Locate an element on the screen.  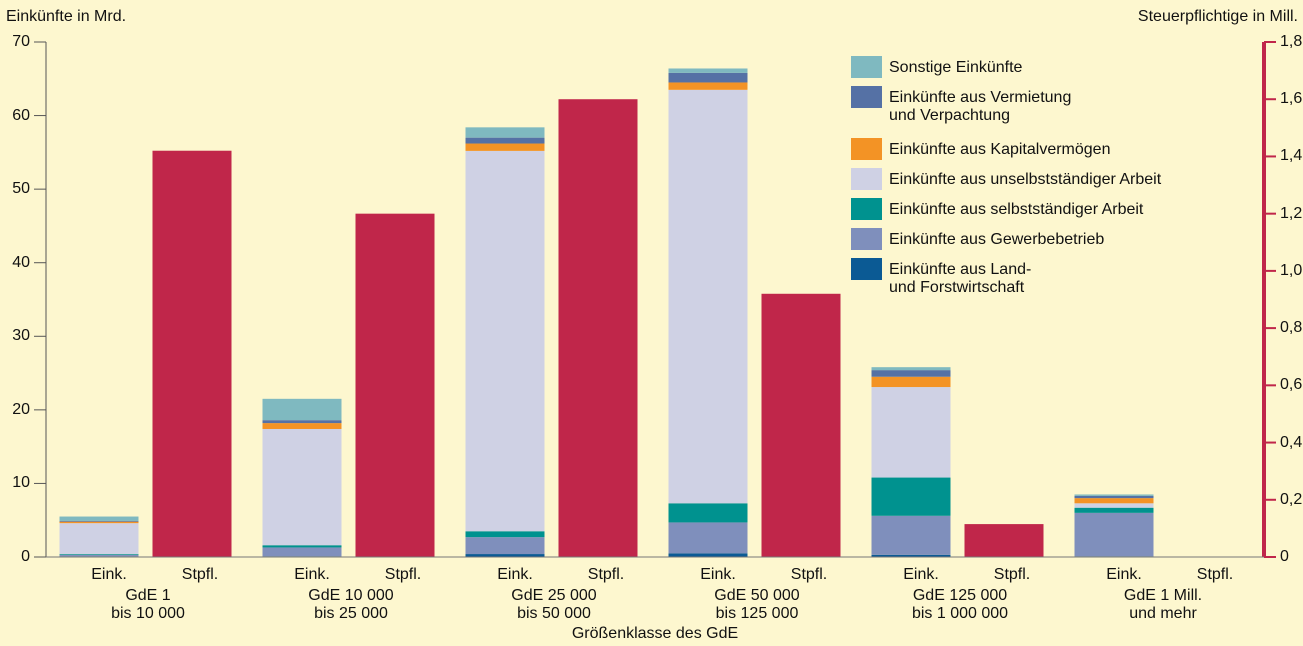
y-tick-label: 70 is located at coordinates (21, 41).